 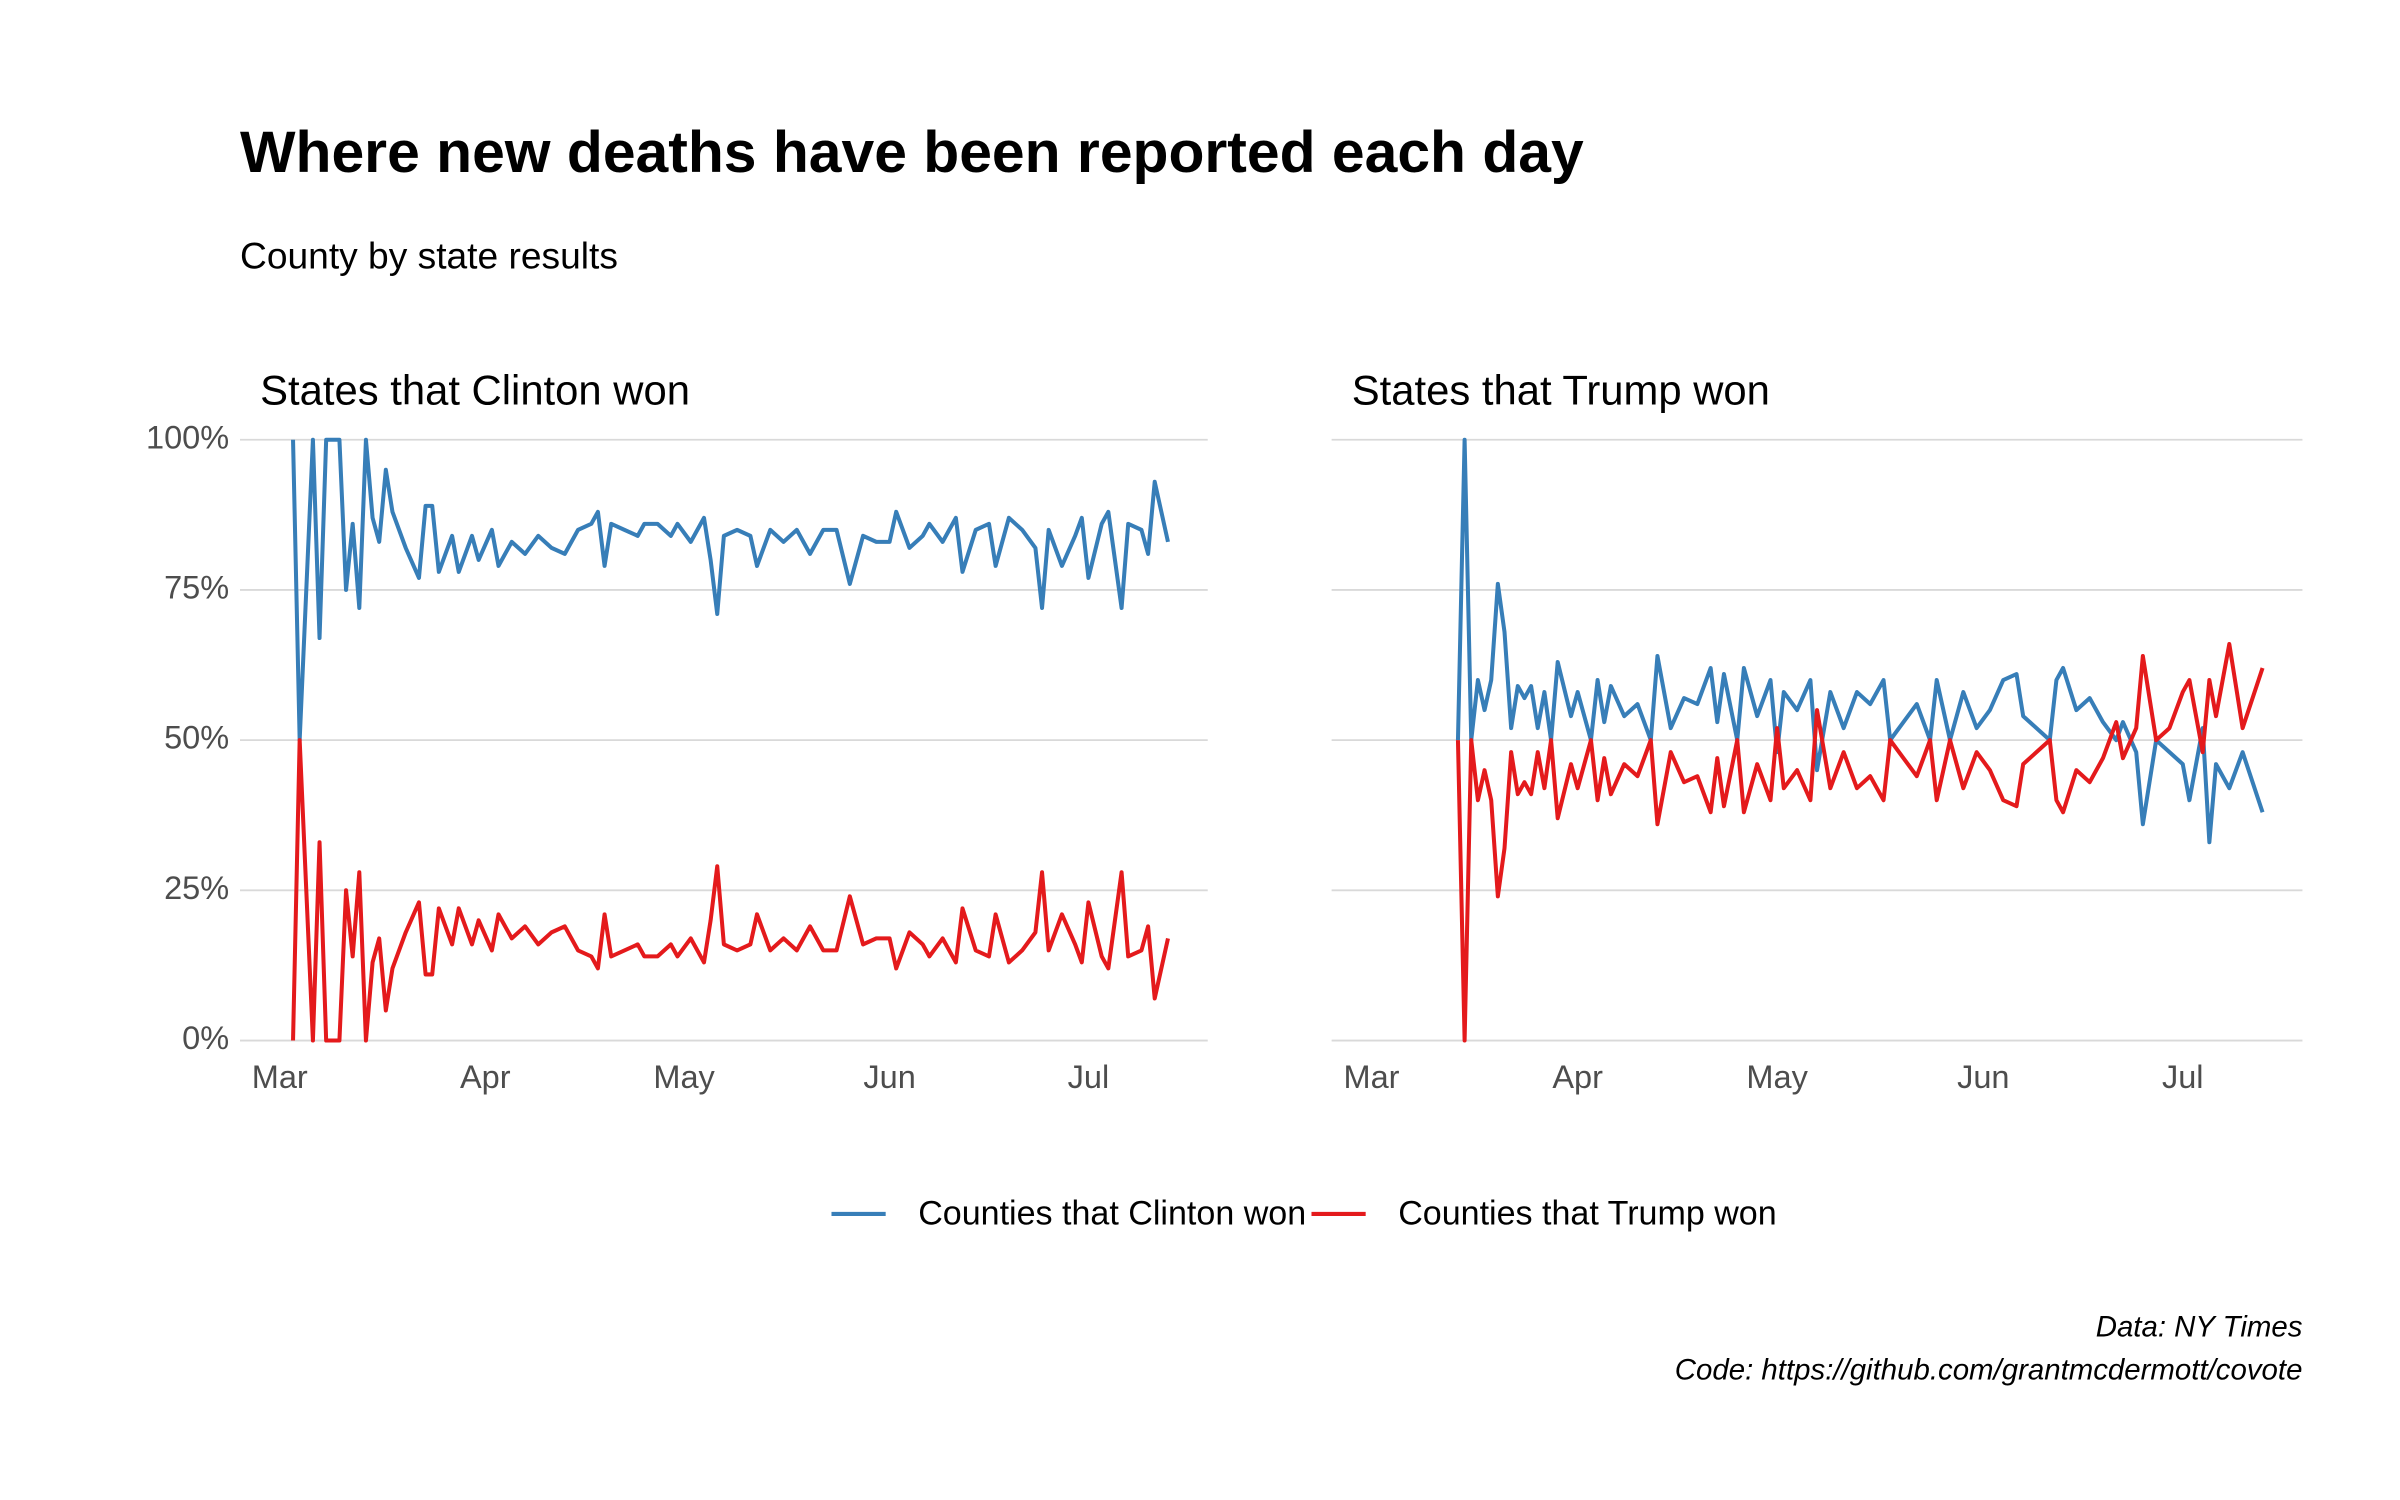 What do you see at coordinates (196, 888) in the screenshot?
I see `y-tick-label: 25%` at bounding box center [196, 888].